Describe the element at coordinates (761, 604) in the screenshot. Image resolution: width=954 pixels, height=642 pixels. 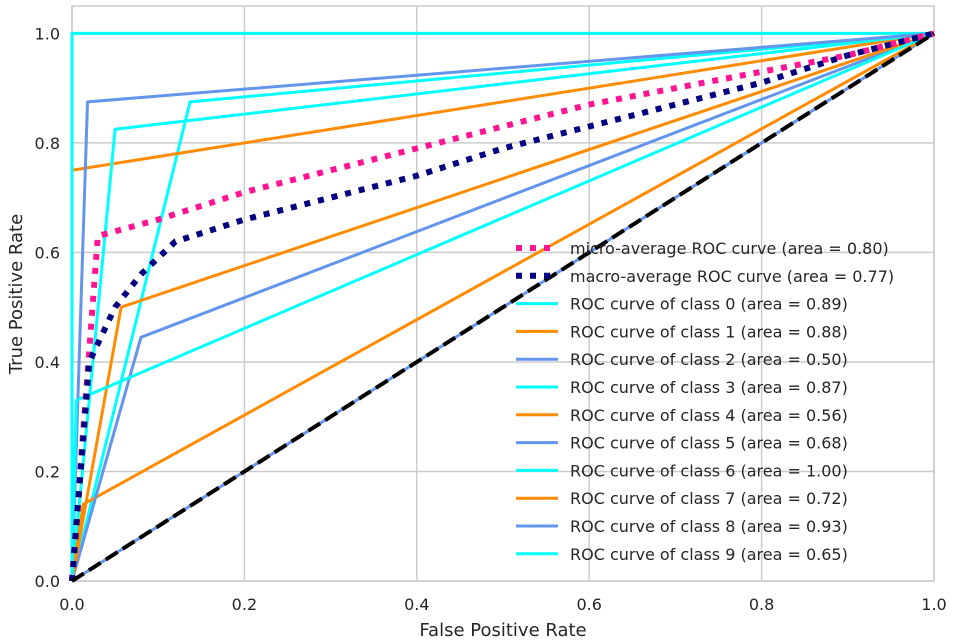
I see `x-tick-label: 0.8` at that location.